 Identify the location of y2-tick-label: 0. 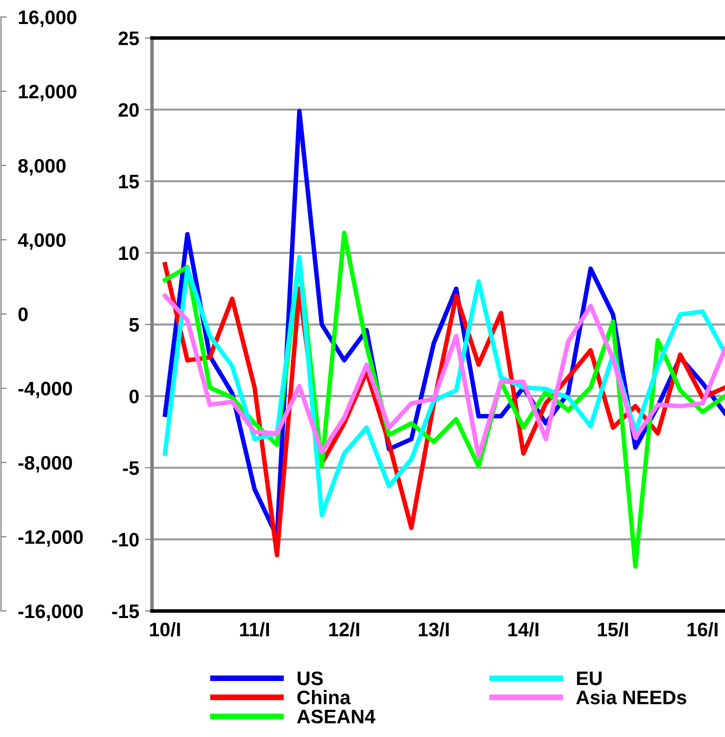
(23, 314).